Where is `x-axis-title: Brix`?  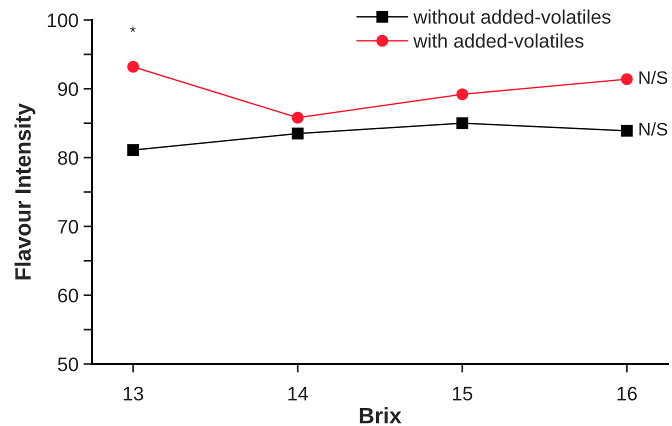
x-axis-title: Brix is located at coordinates (381, 415).